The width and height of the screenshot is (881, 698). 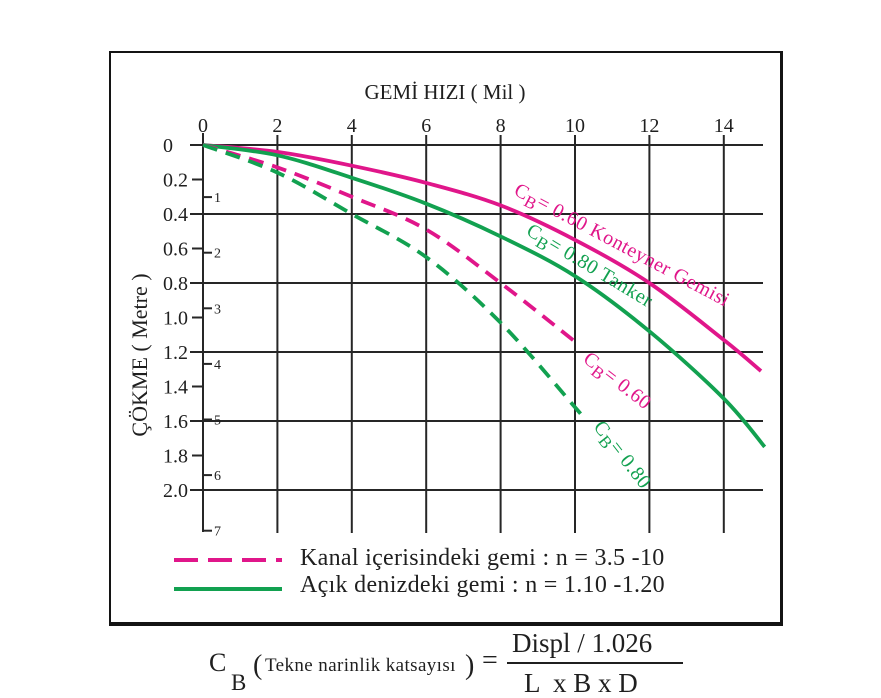 What do you see at coordinates (277, 126) in the screenshot?
I see `x-tick-label: 2` at bounding box center [277, 126].